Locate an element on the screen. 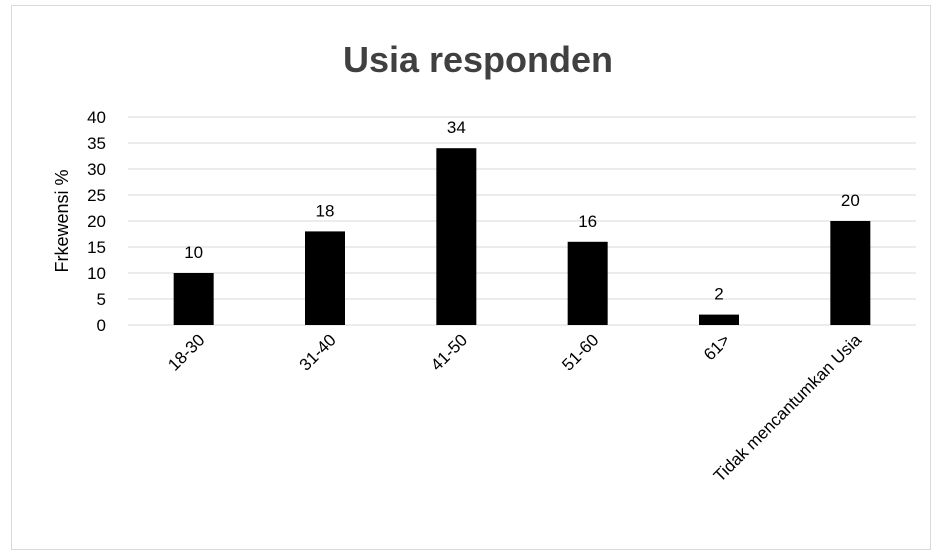 The width and height of the screenshot is (935, 552). y-tick-label: 25 is located at coordinates (96, 195).